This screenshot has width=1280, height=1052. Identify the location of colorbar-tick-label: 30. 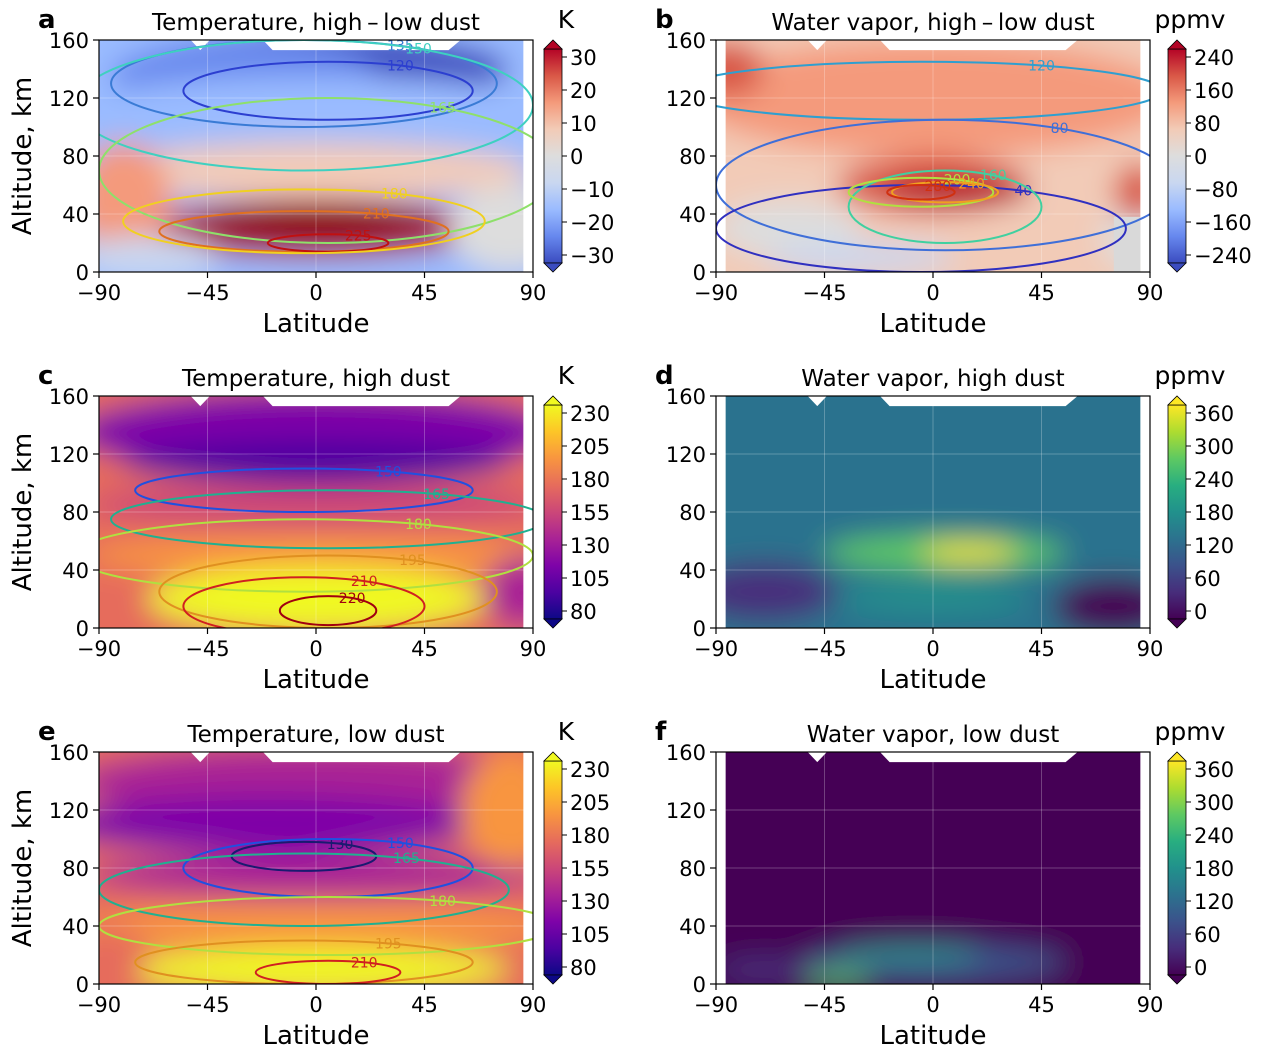
(583, 58).